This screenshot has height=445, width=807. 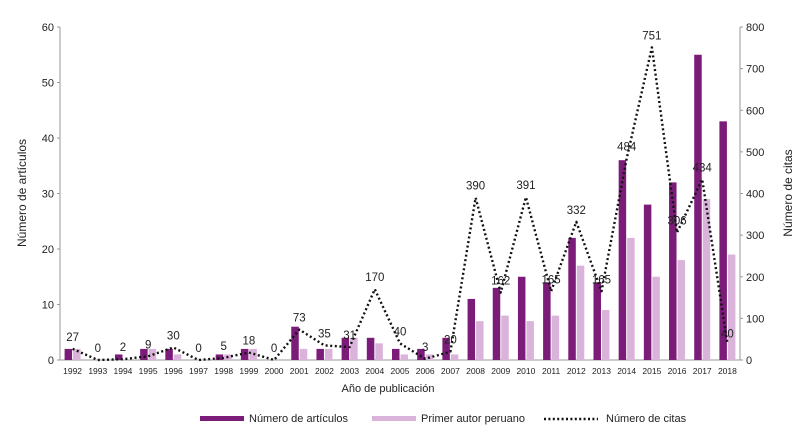 What do you see at coordinates (755, 319) in the screenshot?
I see `y2-tick-label: 100` at bounding box center [755, 319].